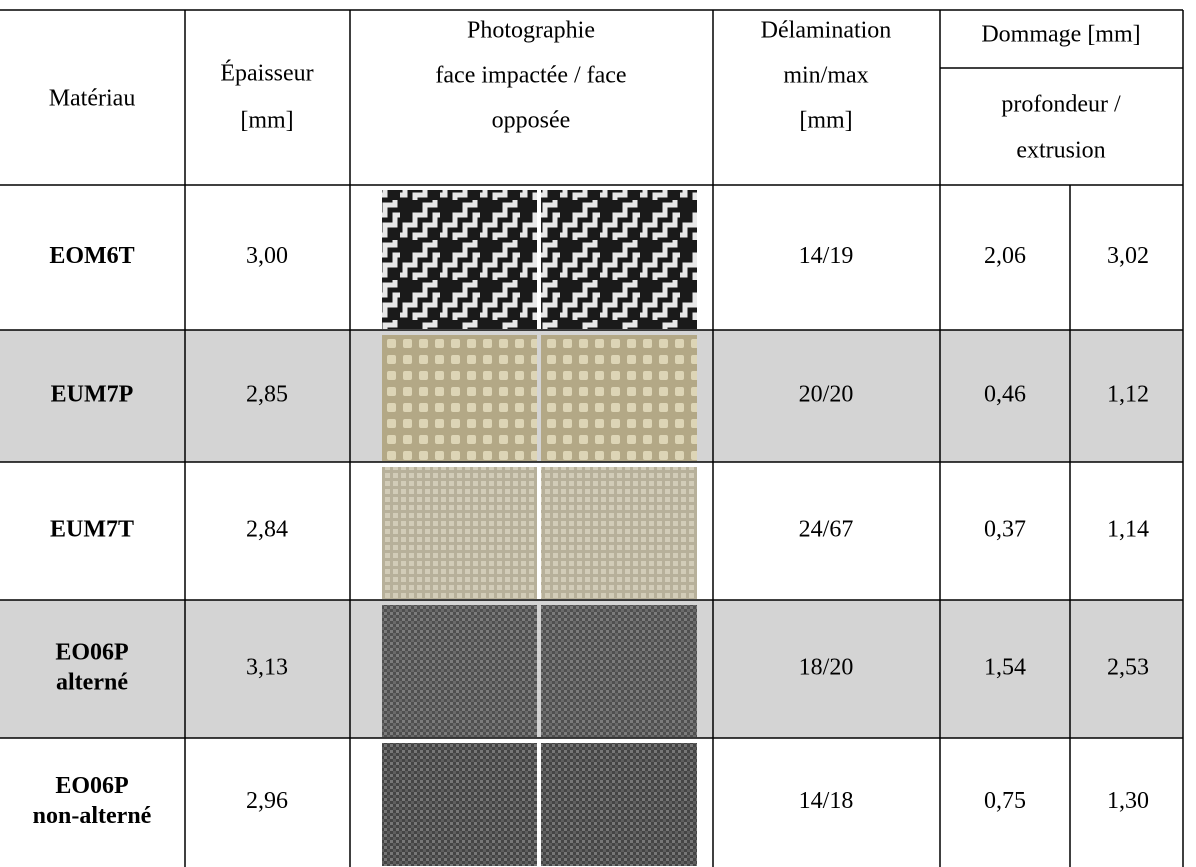  What do you see at coordinates (1128, 801) in the screenshot?
I see `extrusion: 1,30` at bounding box center [1128, 801].